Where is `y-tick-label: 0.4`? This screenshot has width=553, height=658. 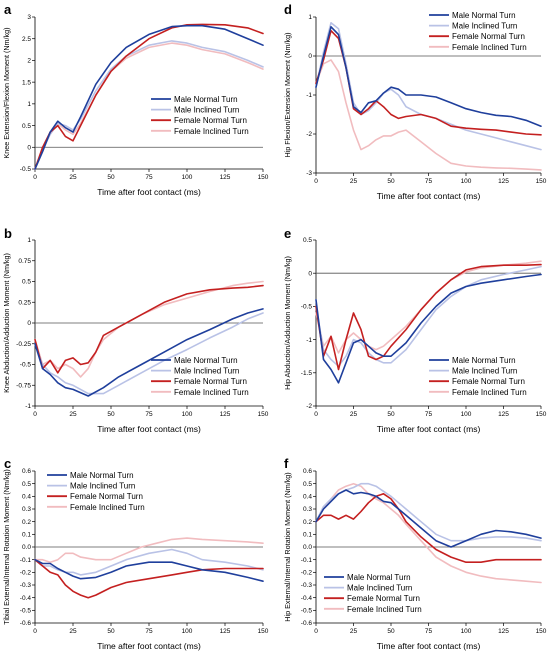 y-tick-label: 0.4 is located at coordinates (307, 497).